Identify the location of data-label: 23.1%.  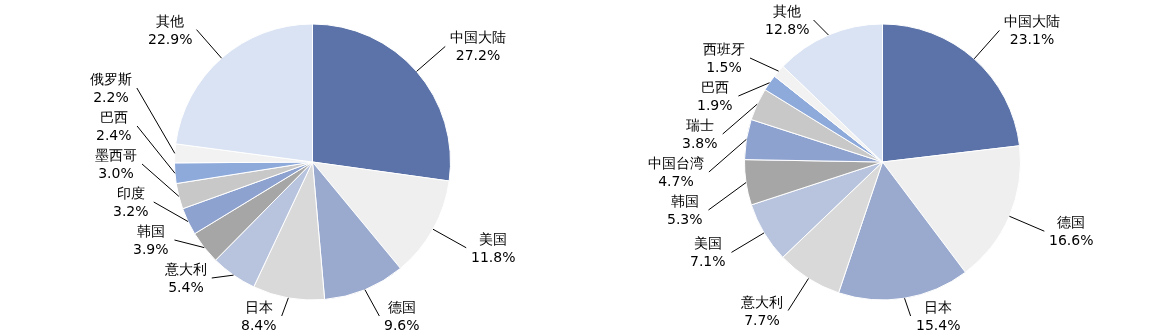
(1032, 39).